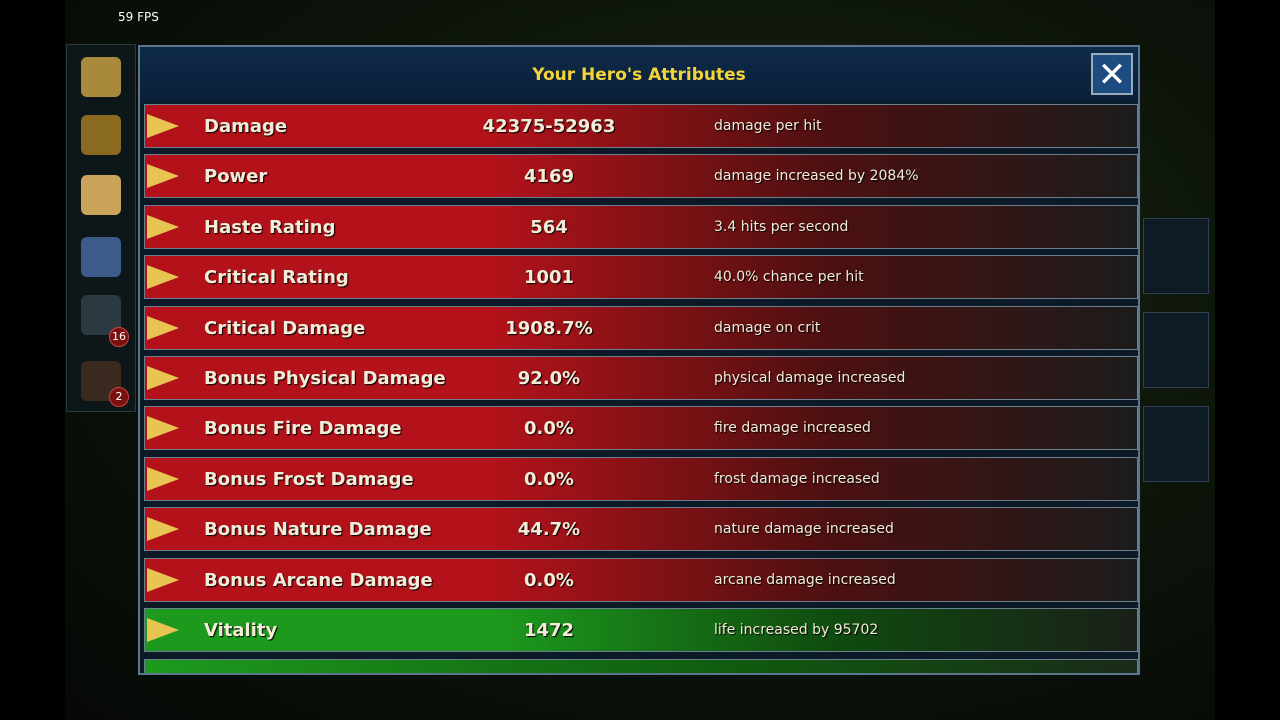 The height and width of the screenshot is (720, 1280). I want to click on book-icon, so click(101, 257).